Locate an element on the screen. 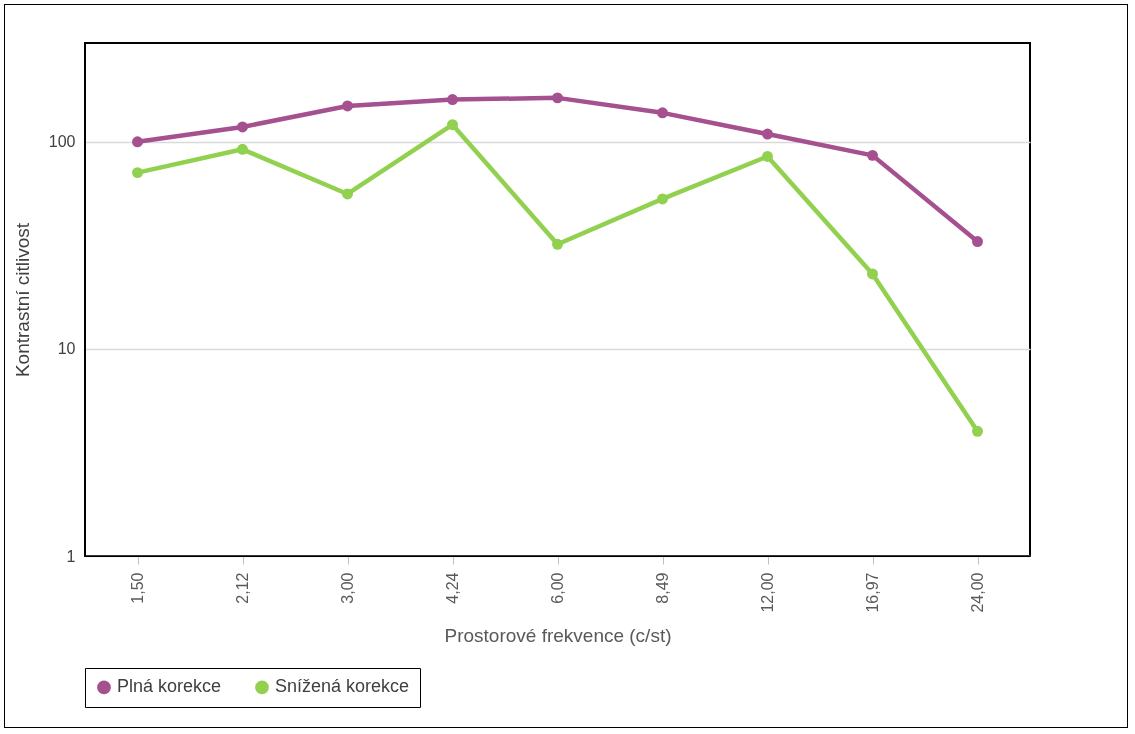 The image size is (1135, 734). y-tick-label: 10 is located at coordinates (66, 349).